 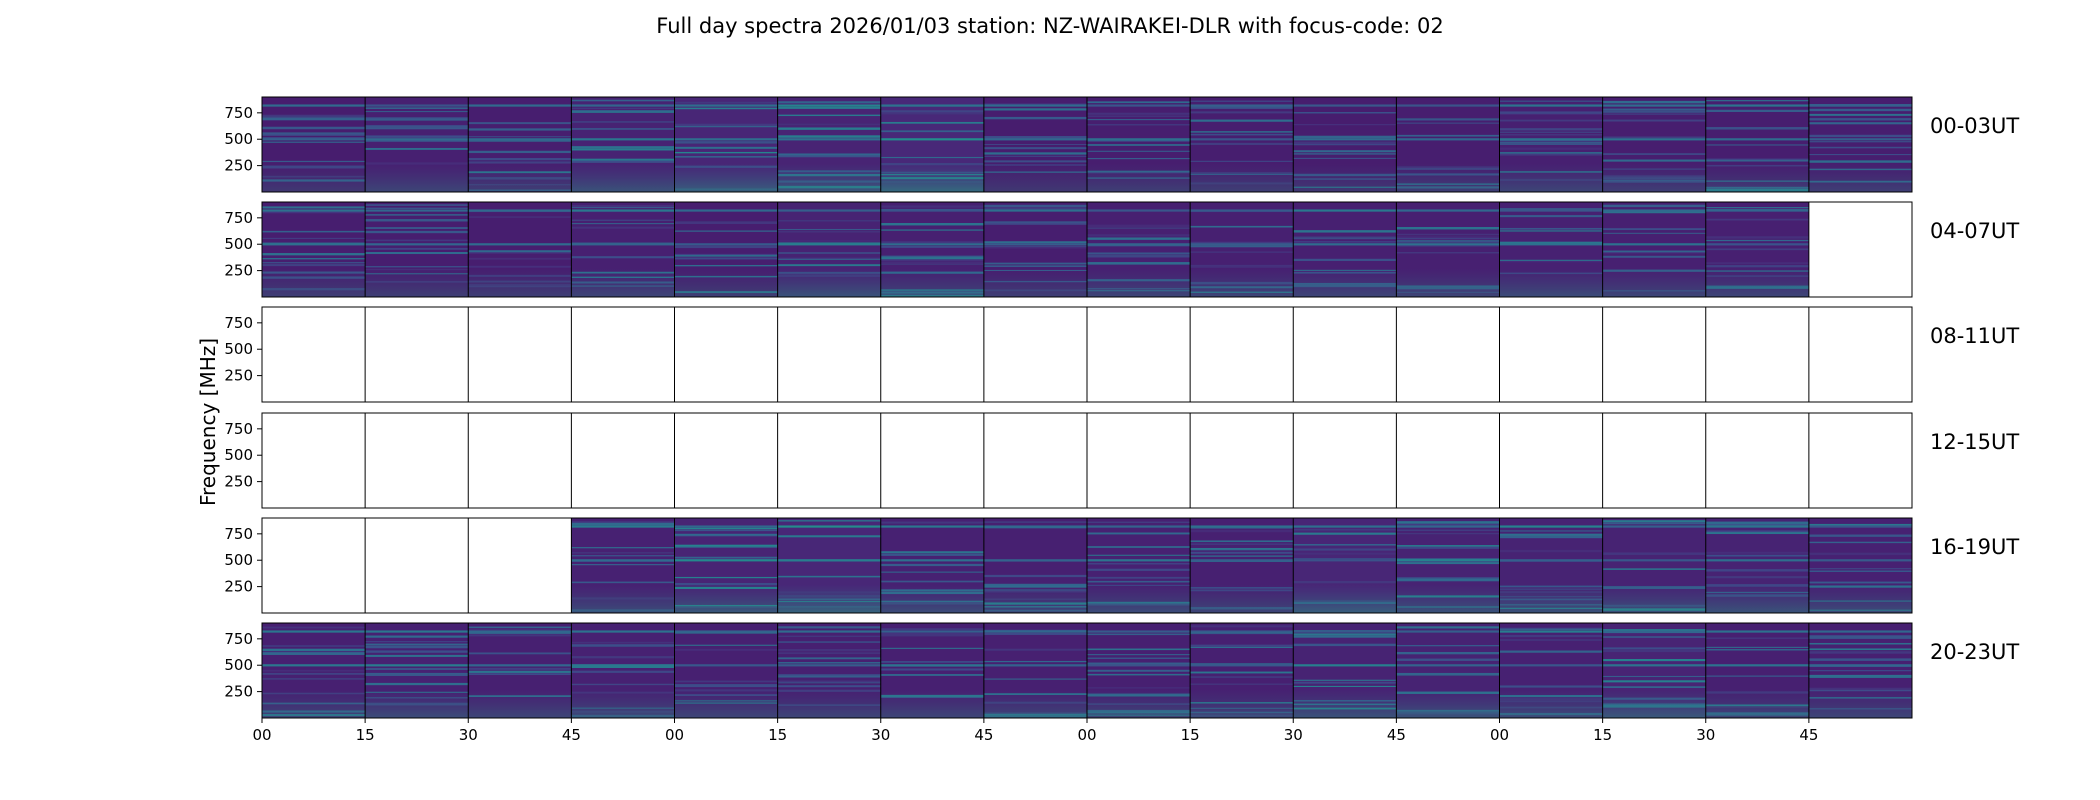 What do you see at coordinates (238, 139) in the screenshot?
I see `y-tick-label: 500` at bounding box center [238, 139].